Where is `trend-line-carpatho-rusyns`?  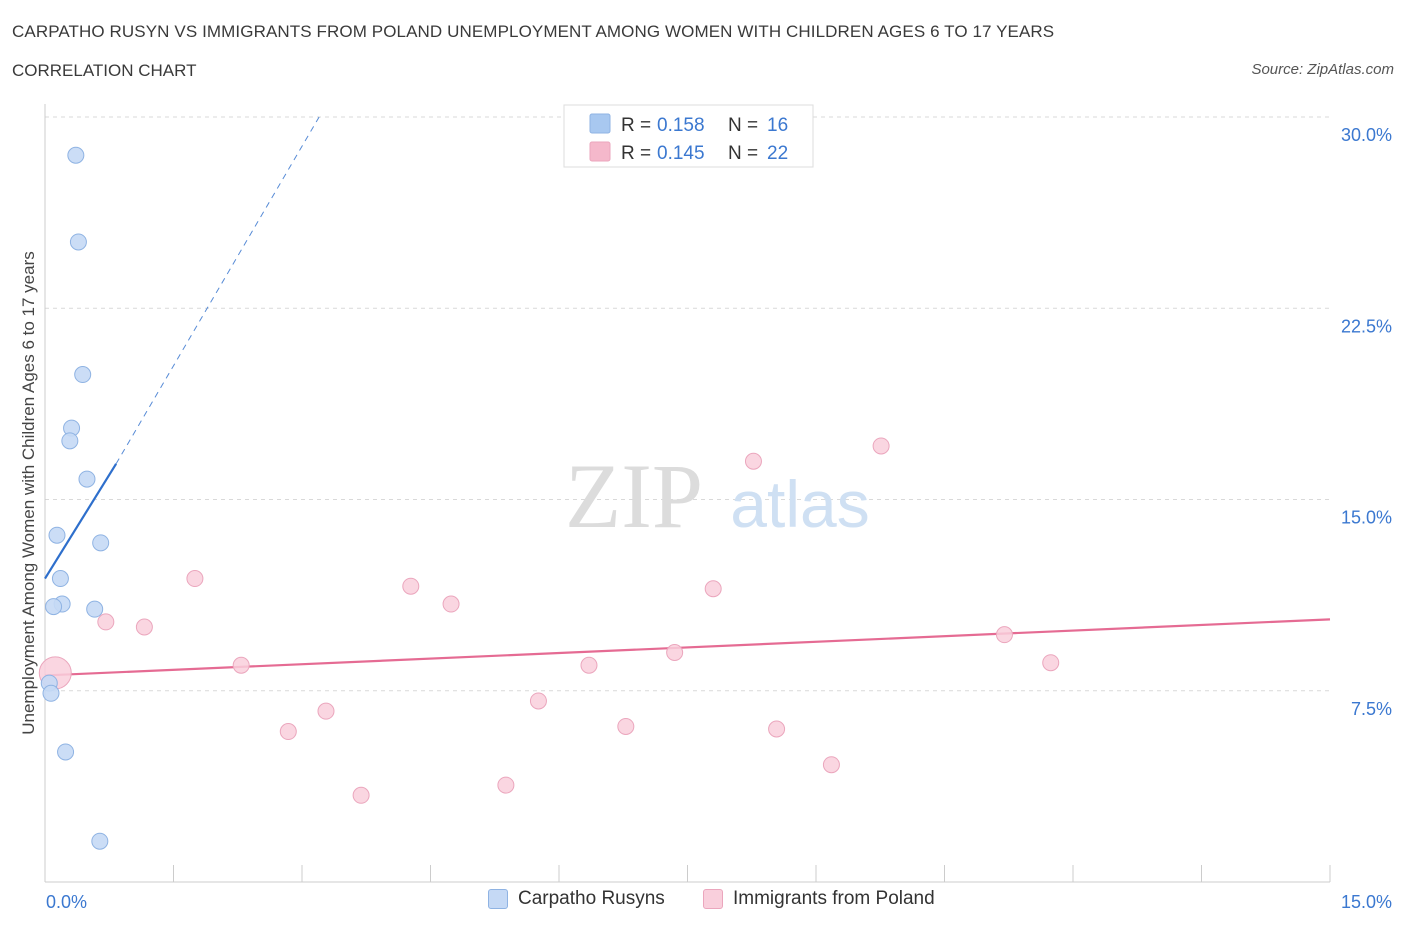
trend-line-carpatho-rusyns is located at coordinates (81, 521).